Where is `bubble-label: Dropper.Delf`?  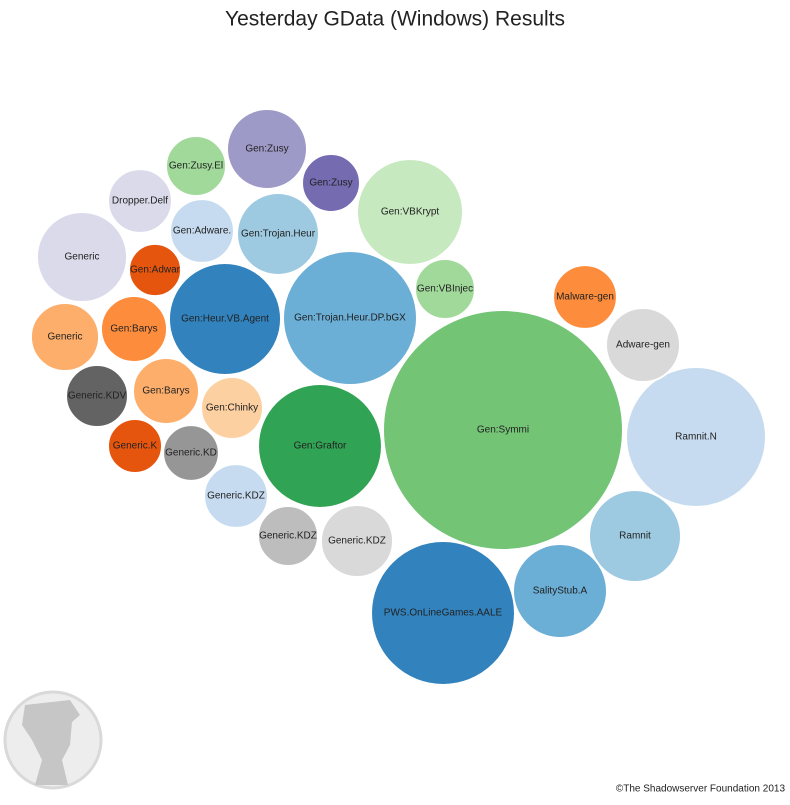
bubble-label: Dropper.Delf is located at coordinates (140, 201).